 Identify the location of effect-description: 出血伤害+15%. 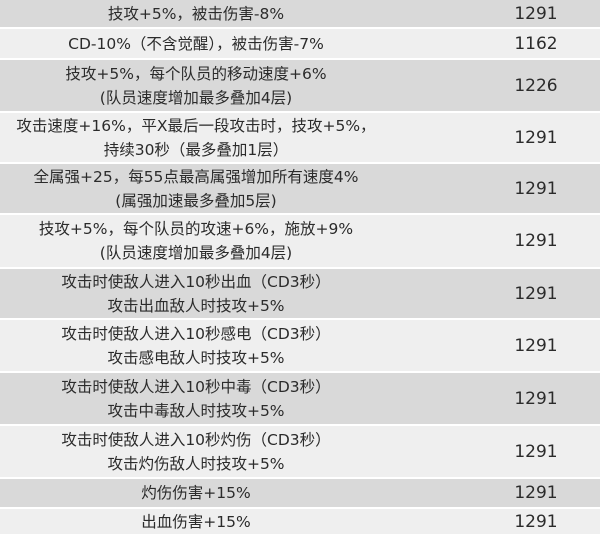
(196, 522).